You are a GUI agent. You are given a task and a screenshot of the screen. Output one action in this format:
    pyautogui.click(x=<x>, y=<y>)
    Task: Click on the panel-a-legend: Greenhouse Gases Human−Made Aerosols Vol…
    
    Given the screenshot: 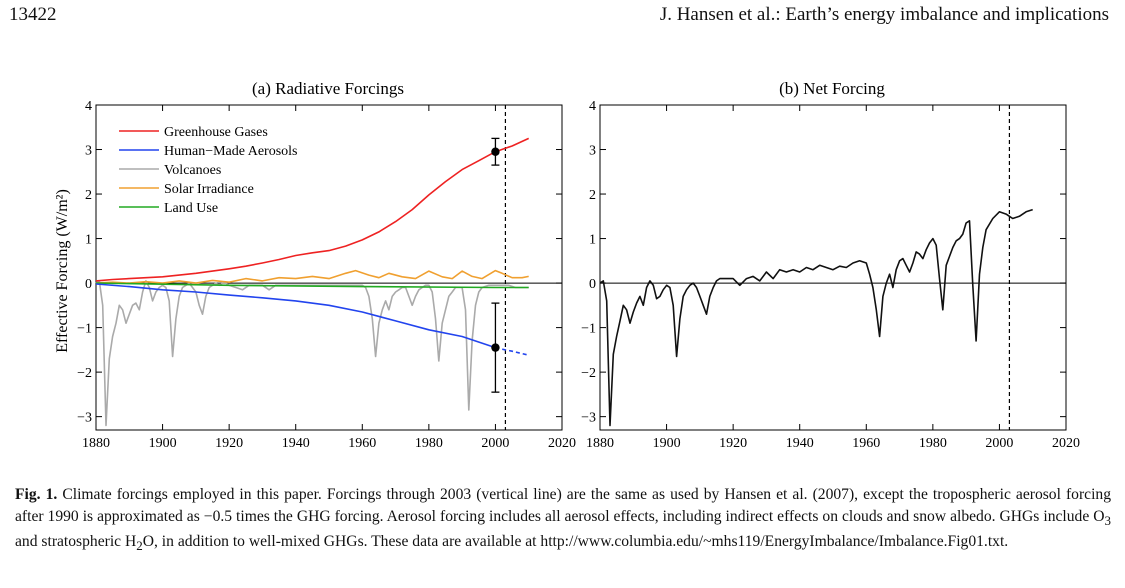 What is the action you would take?
    pyautogui.click(x=208, y=170)
    